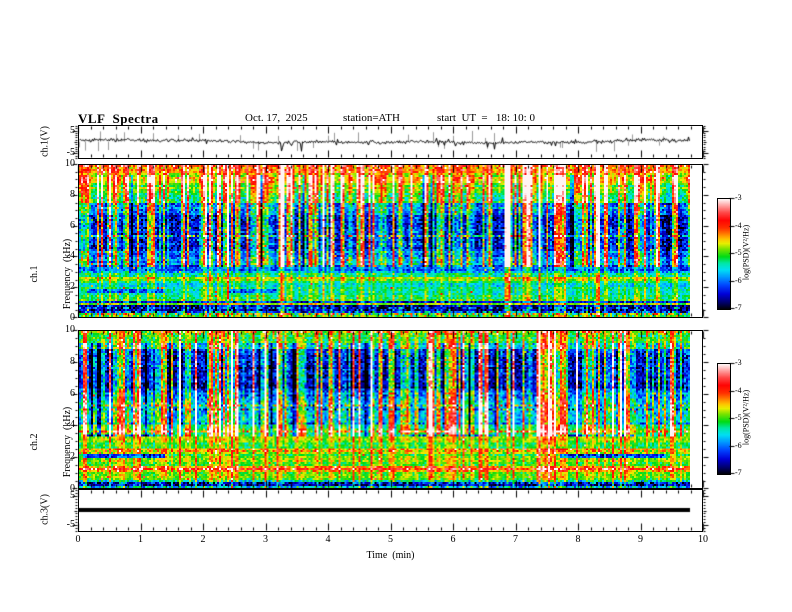 The width and height of the screenshot is (792, 612). I want to click on freq-tick-label: 0, so click(72, 317).